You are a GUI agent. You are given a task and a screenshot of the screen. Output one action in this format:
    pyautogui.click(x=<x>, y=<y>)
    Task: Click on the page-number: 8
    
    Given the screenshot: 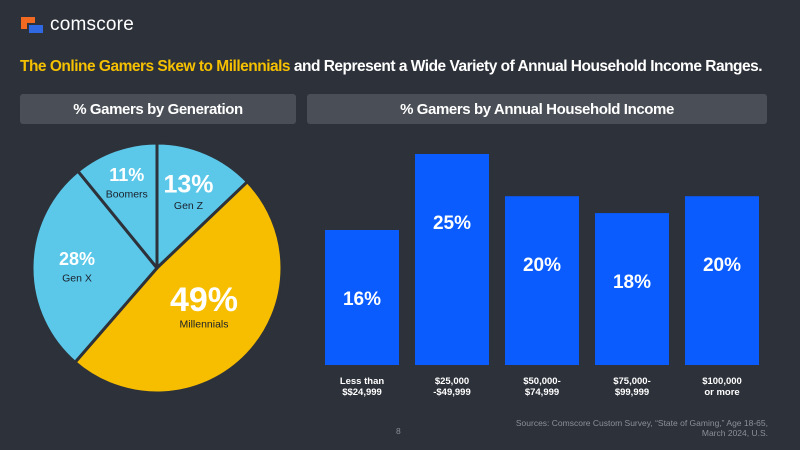 What is the action you would take?
    pyautogui.click(x=398, y=431)
    